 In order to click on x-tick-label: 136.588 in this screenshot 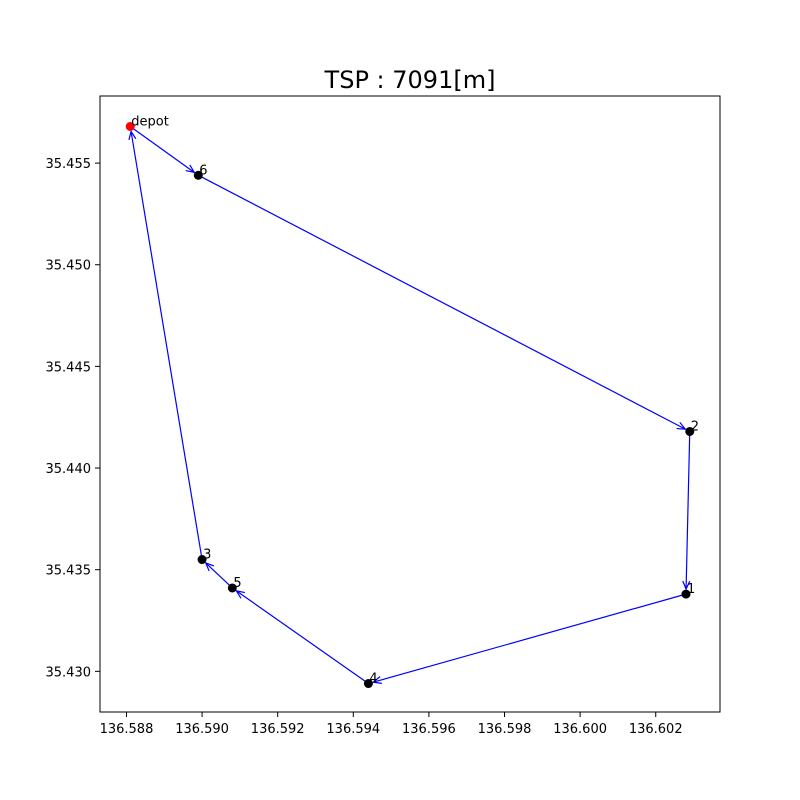, I will do `click(127, 729)`.